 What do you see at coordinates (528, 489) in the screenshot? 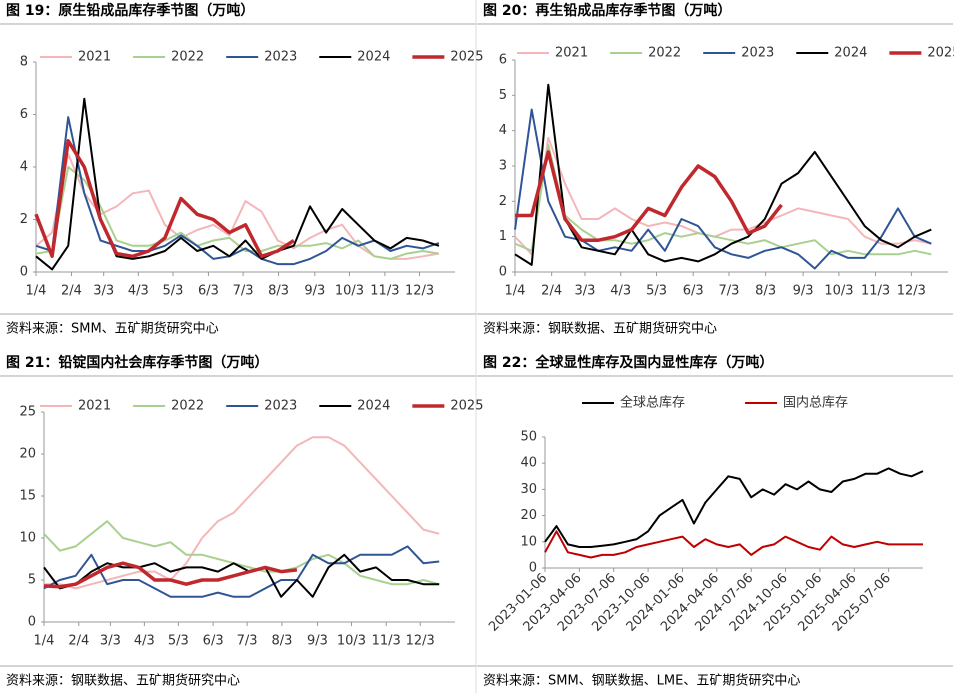
I see `y-tick-label: 30` at bounding box center [528, 489].